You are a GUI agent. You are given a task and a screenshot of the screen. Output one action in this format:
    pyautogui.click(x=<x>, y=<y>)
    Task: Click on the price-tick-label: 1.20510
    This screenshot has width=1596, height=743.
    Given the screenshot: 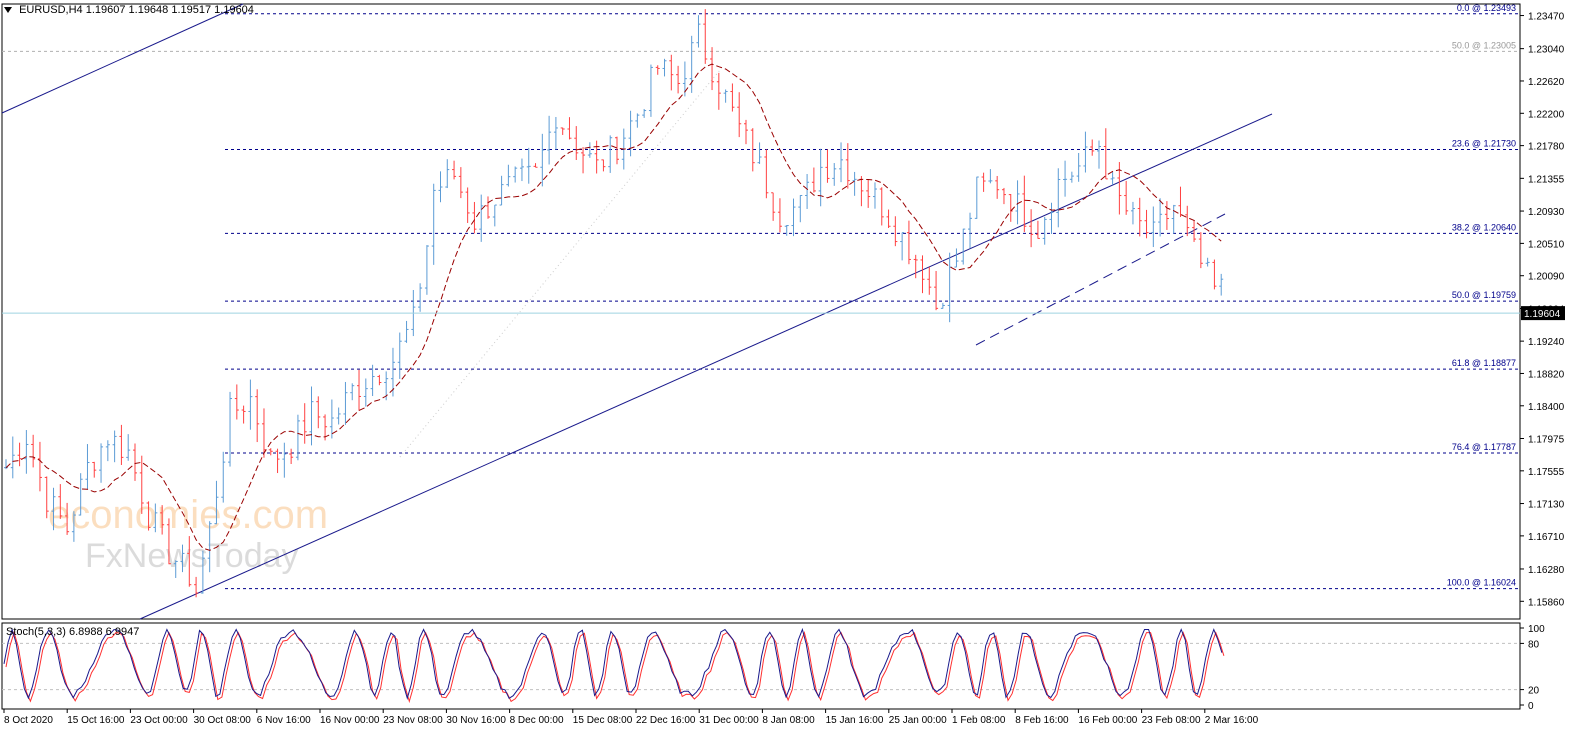 What is the action you would take?
    pyautogui.click(x=1546, y=244)
    